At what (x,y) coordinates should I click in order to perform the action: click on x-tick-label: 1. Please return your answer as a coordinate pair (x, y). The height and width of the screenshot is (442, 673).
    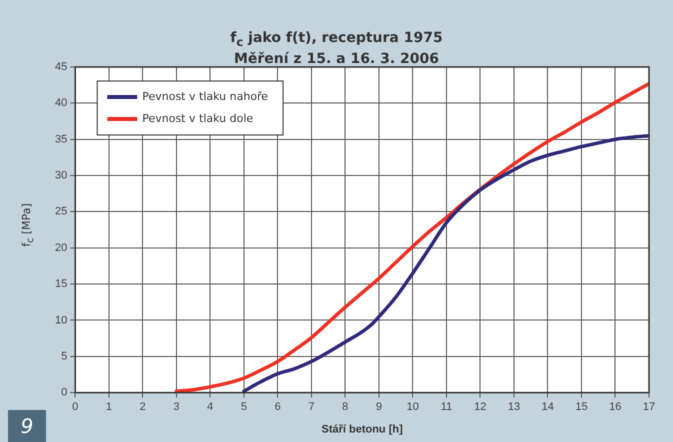
    Looking at the image, I should click on (109, 407).